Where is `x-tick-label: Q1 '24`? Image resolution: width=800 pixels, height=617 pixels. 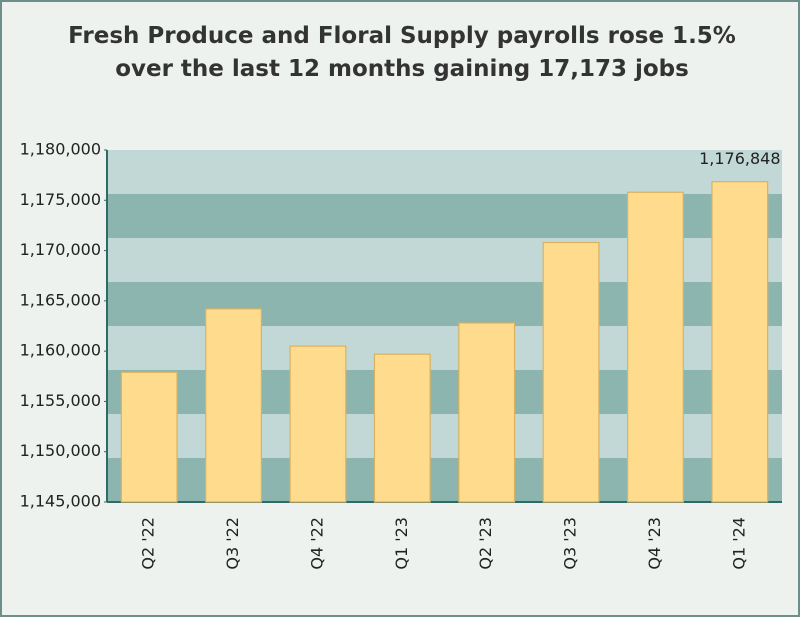 x-tick-label: Q1 '24 is located at coordinates (738, 543).